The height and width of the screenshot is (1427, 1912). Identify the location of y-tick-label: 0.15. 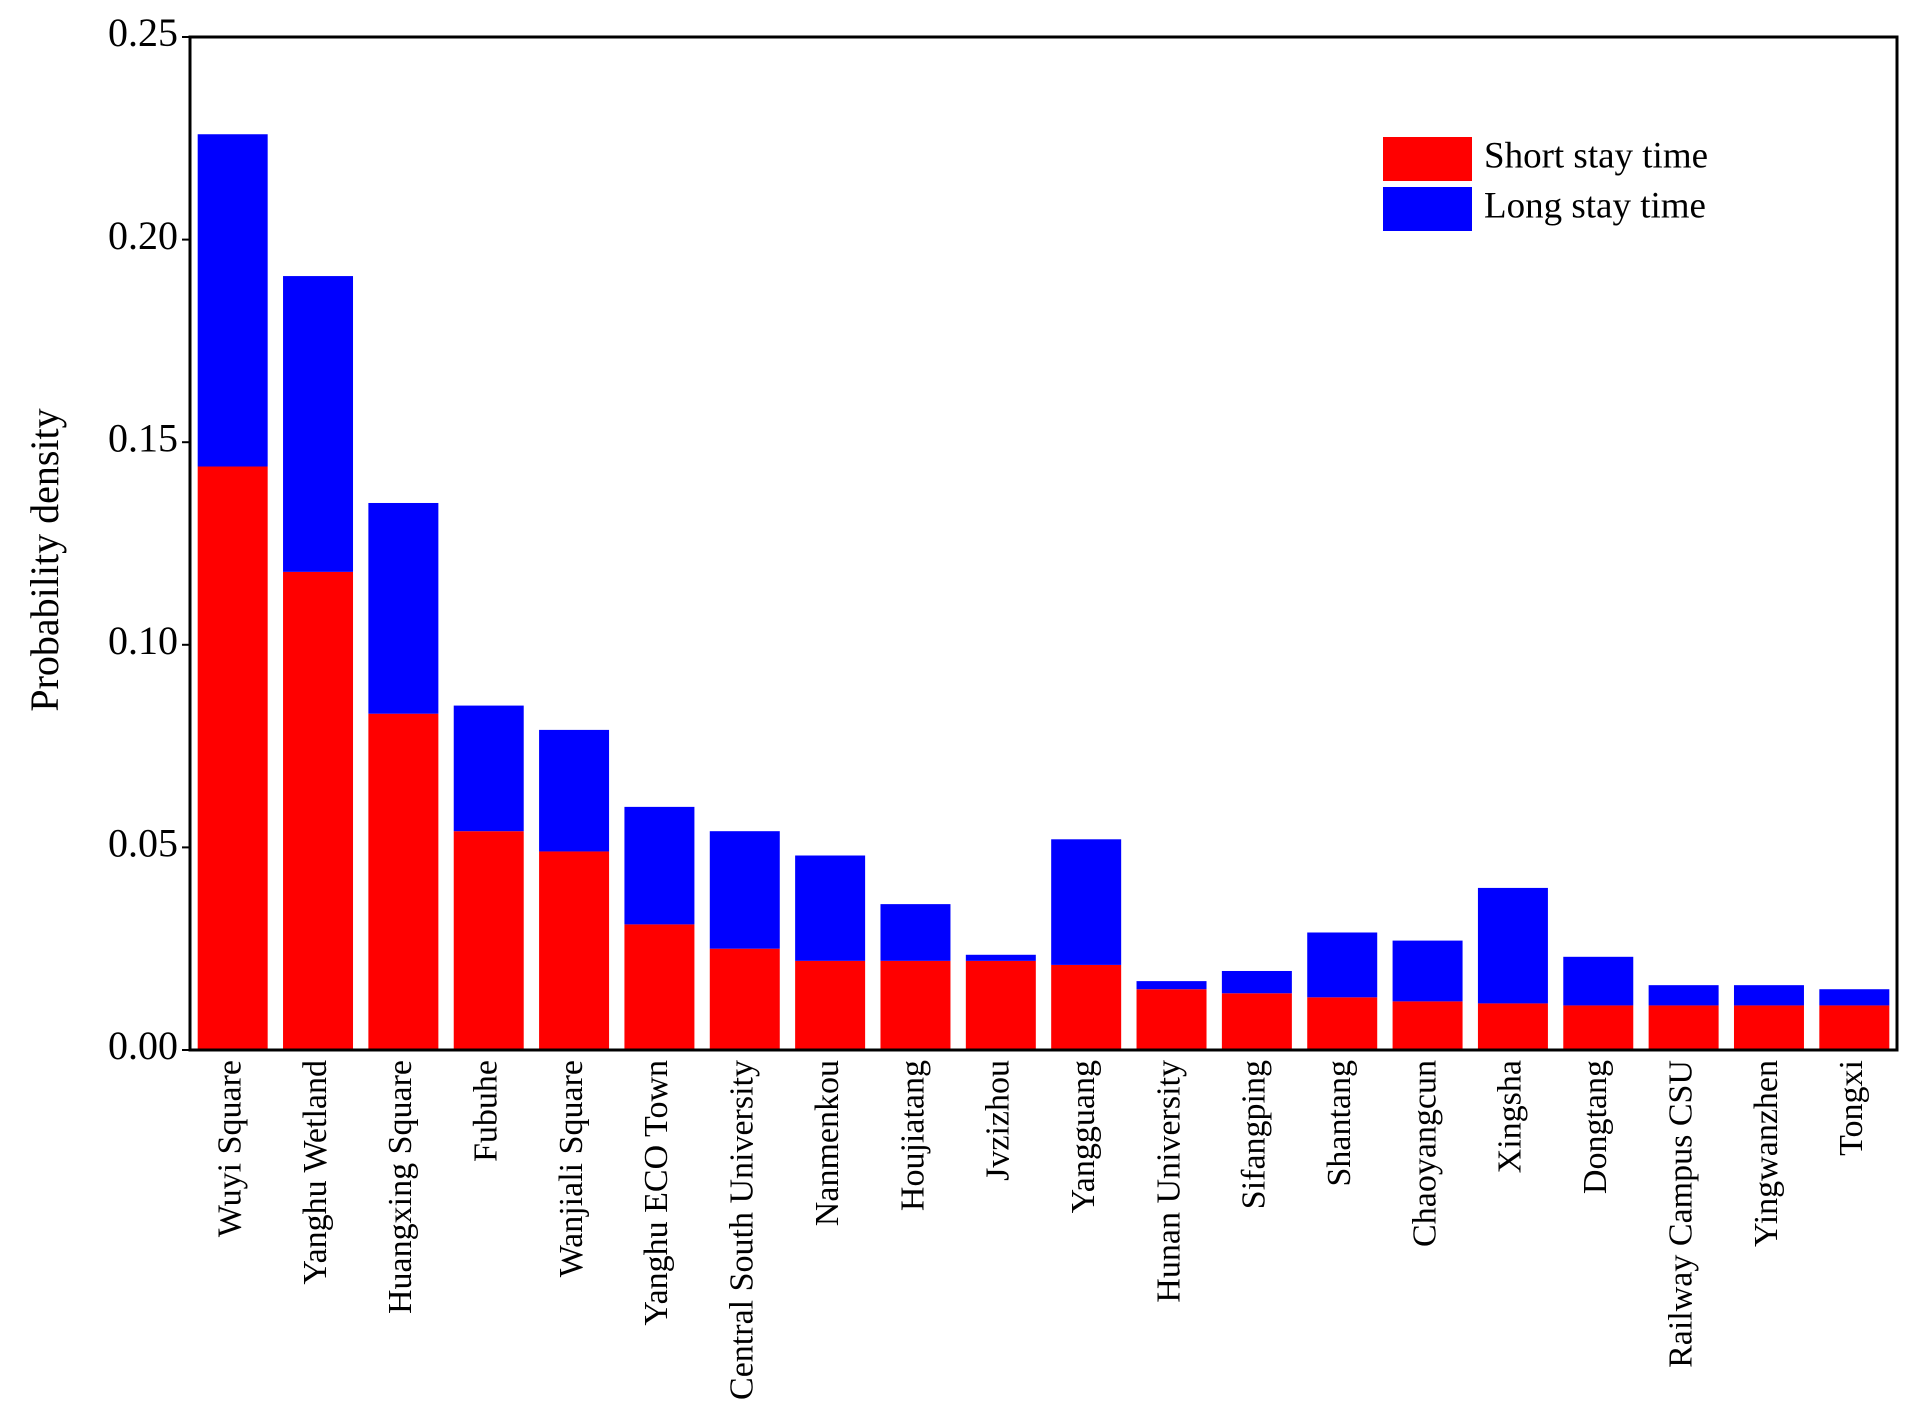
(143, 437).